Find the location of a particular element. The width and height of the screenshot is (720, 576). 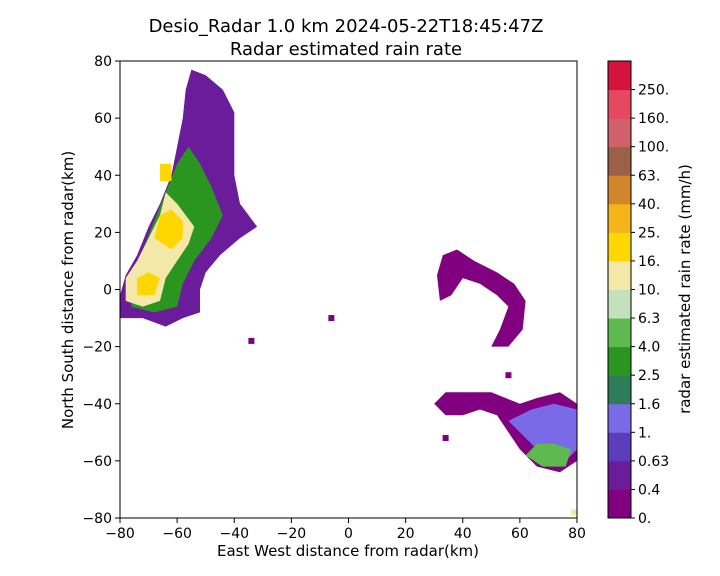

rain-cell-east-southeast-green is located at coordinates (548, 455).